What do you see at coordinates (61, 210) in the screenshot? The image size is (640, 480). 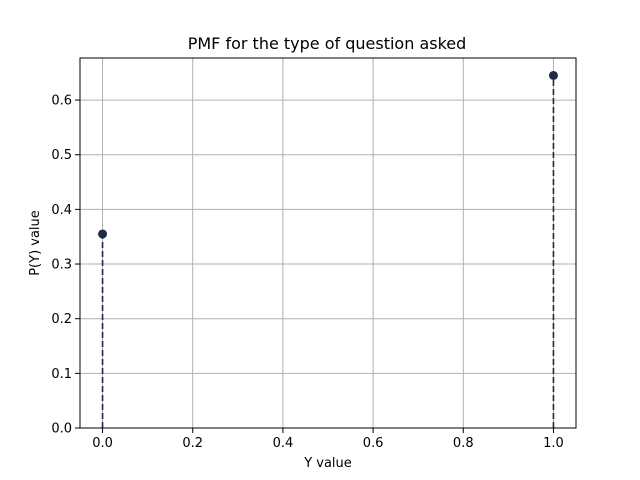 I see `y-tick-label: 0.4` at bounding box center [61, 210].